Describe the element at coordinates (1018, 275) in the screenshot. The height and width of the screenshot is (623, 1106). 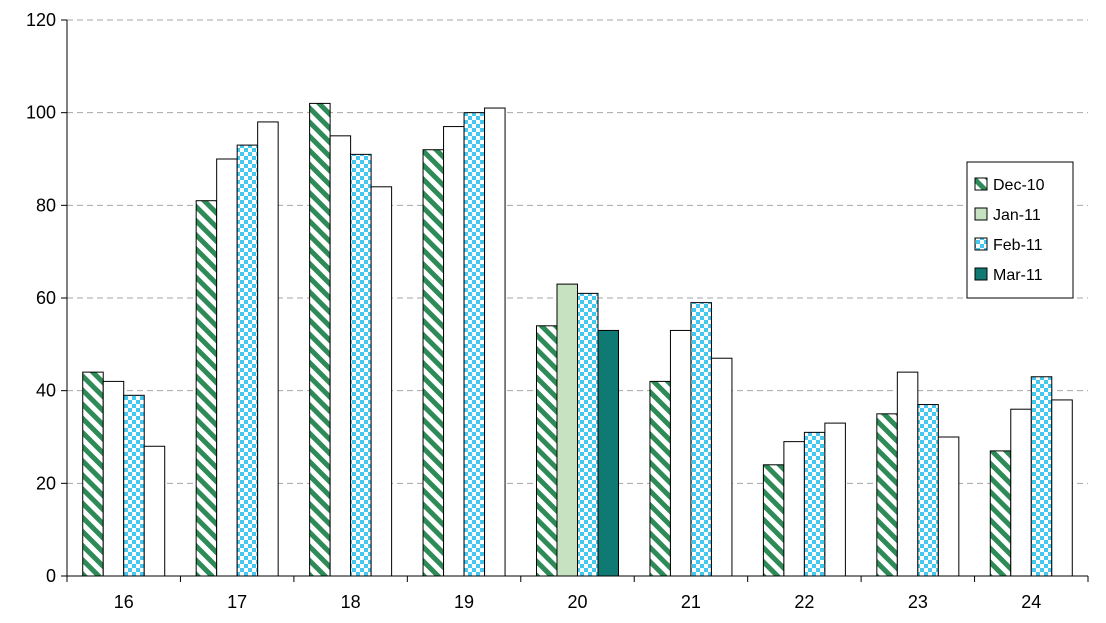
I see `legend-label: Mar-11` at that location.